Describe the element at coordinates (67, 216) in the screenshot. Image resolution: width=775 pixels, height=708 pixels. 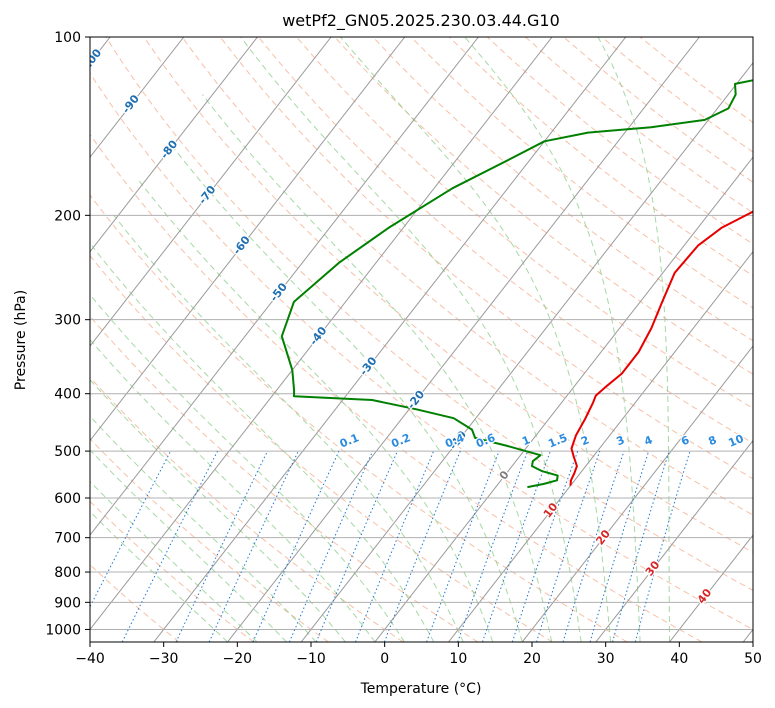
I see `y-tick-label: 200` at that location.